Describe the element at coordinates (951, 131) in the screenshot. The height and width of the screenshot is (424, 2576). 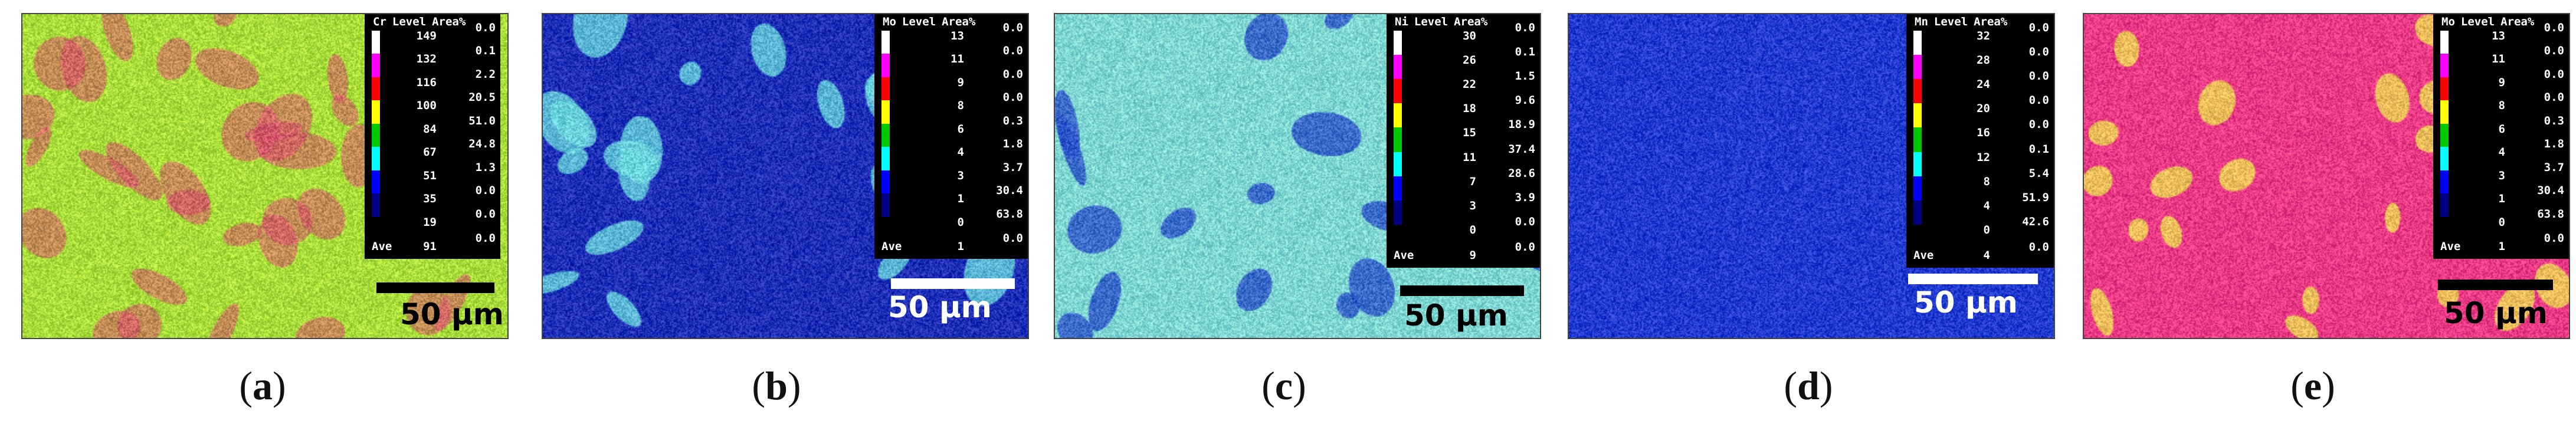
I see `legend-row: 6 0.3` at that location.